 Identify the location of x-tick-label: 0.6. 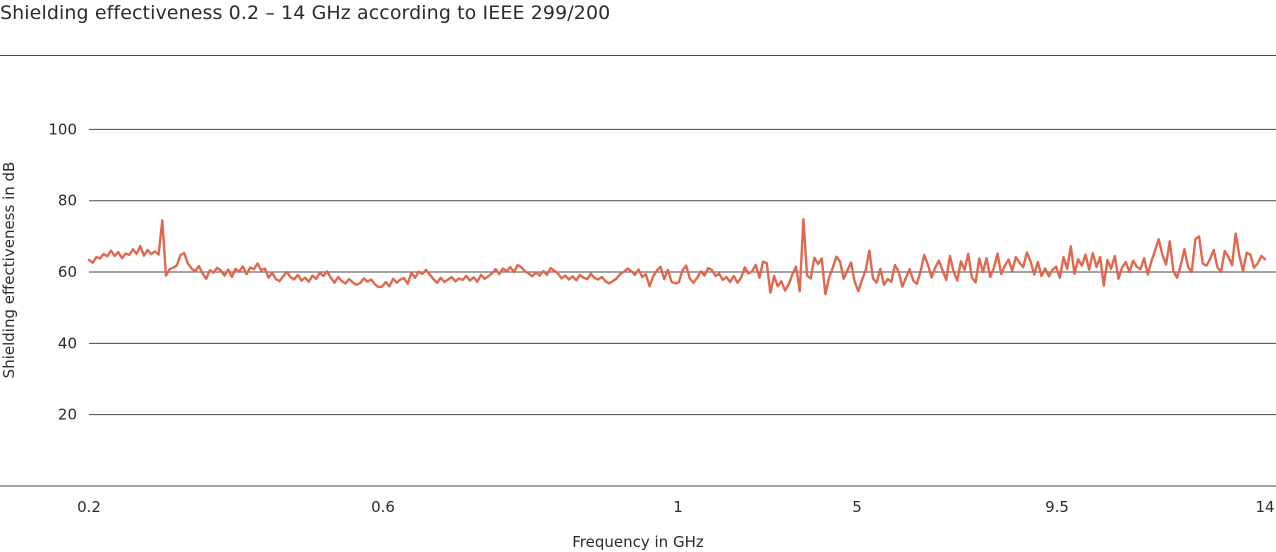
(383, 507).